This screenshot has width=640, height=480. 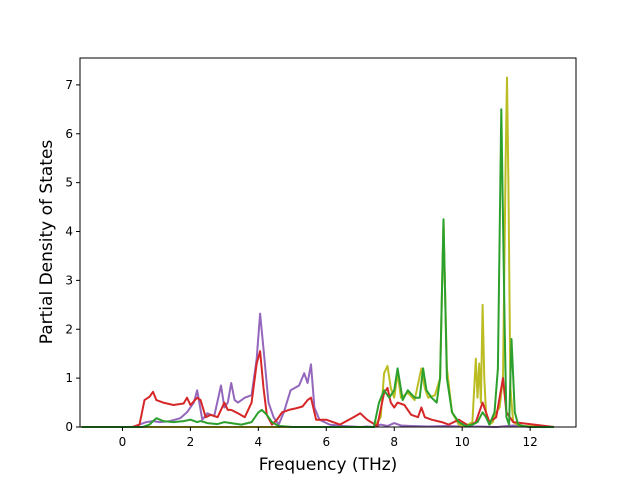 I want to click on y-tick-label: 7, so click(x=69, y=85).